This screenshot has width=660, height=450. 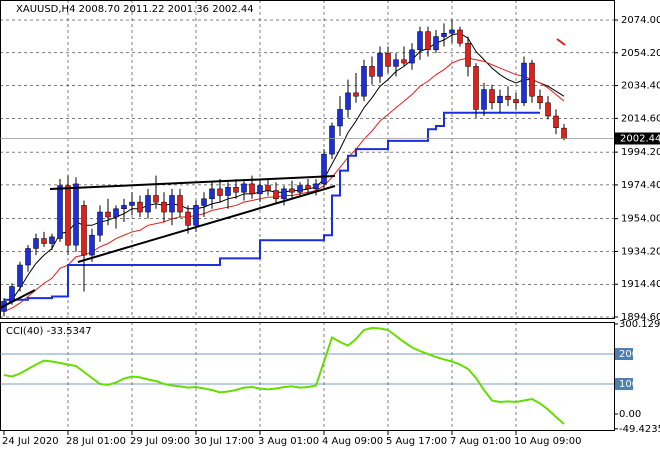 What do you see at coordinates (480, 441) in the screenshot?
I see `x-tick-label: 7 Aug 01:00` at bounding box center [480, 441].